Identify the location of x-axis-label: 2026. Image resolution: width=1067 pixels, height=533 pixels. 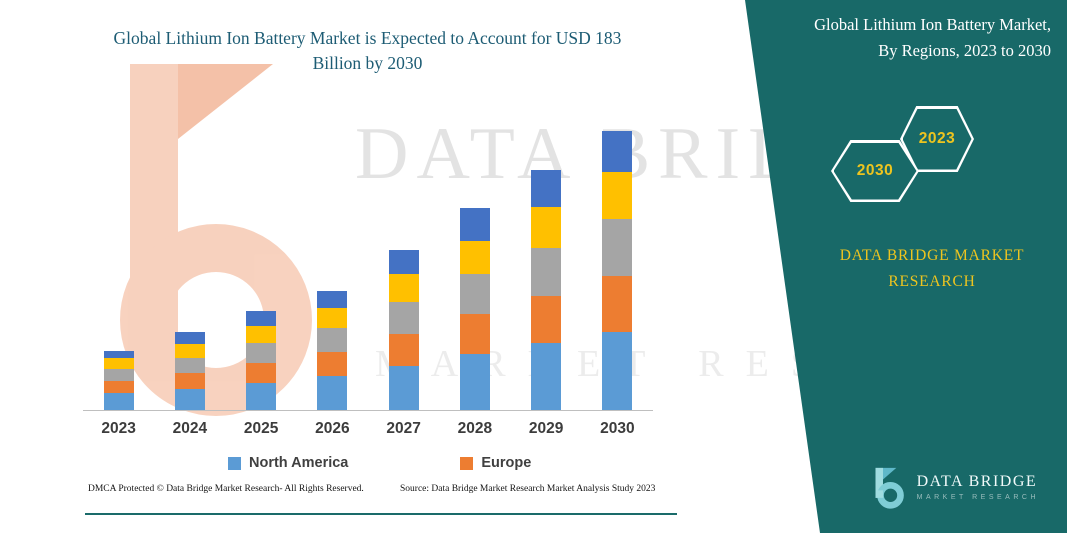
(332, 428).